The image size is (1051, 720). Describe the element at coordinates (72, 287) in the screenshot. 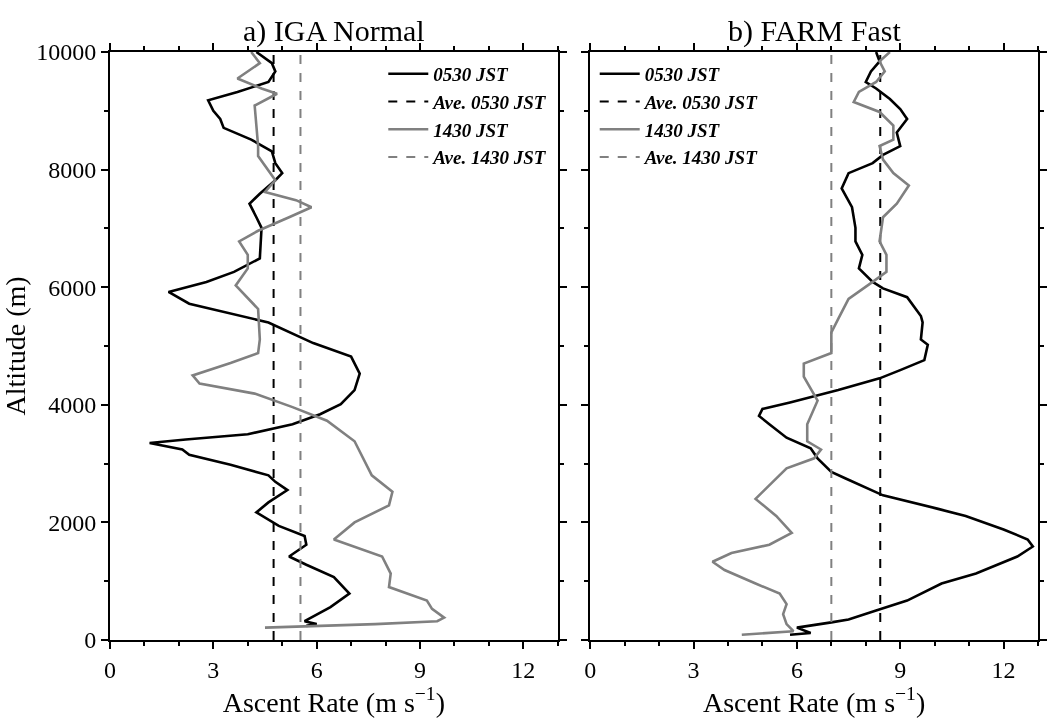

I see `y-tick-label: 6000` at that location.